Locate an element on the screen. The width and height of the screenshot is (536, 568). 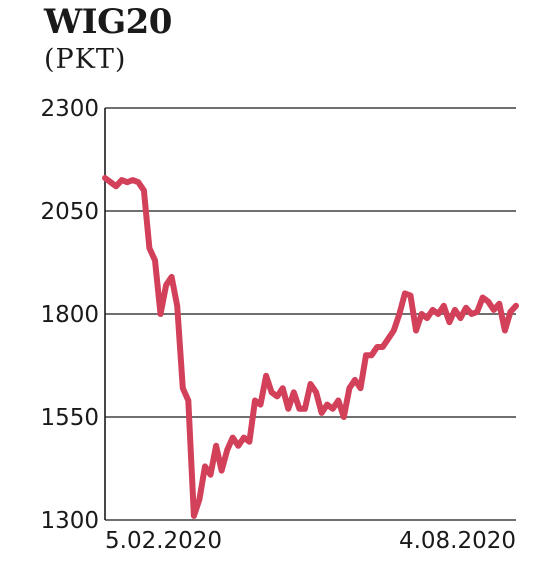
x-tick-label: 4.08.2020 is located at coordinates (457, 541).